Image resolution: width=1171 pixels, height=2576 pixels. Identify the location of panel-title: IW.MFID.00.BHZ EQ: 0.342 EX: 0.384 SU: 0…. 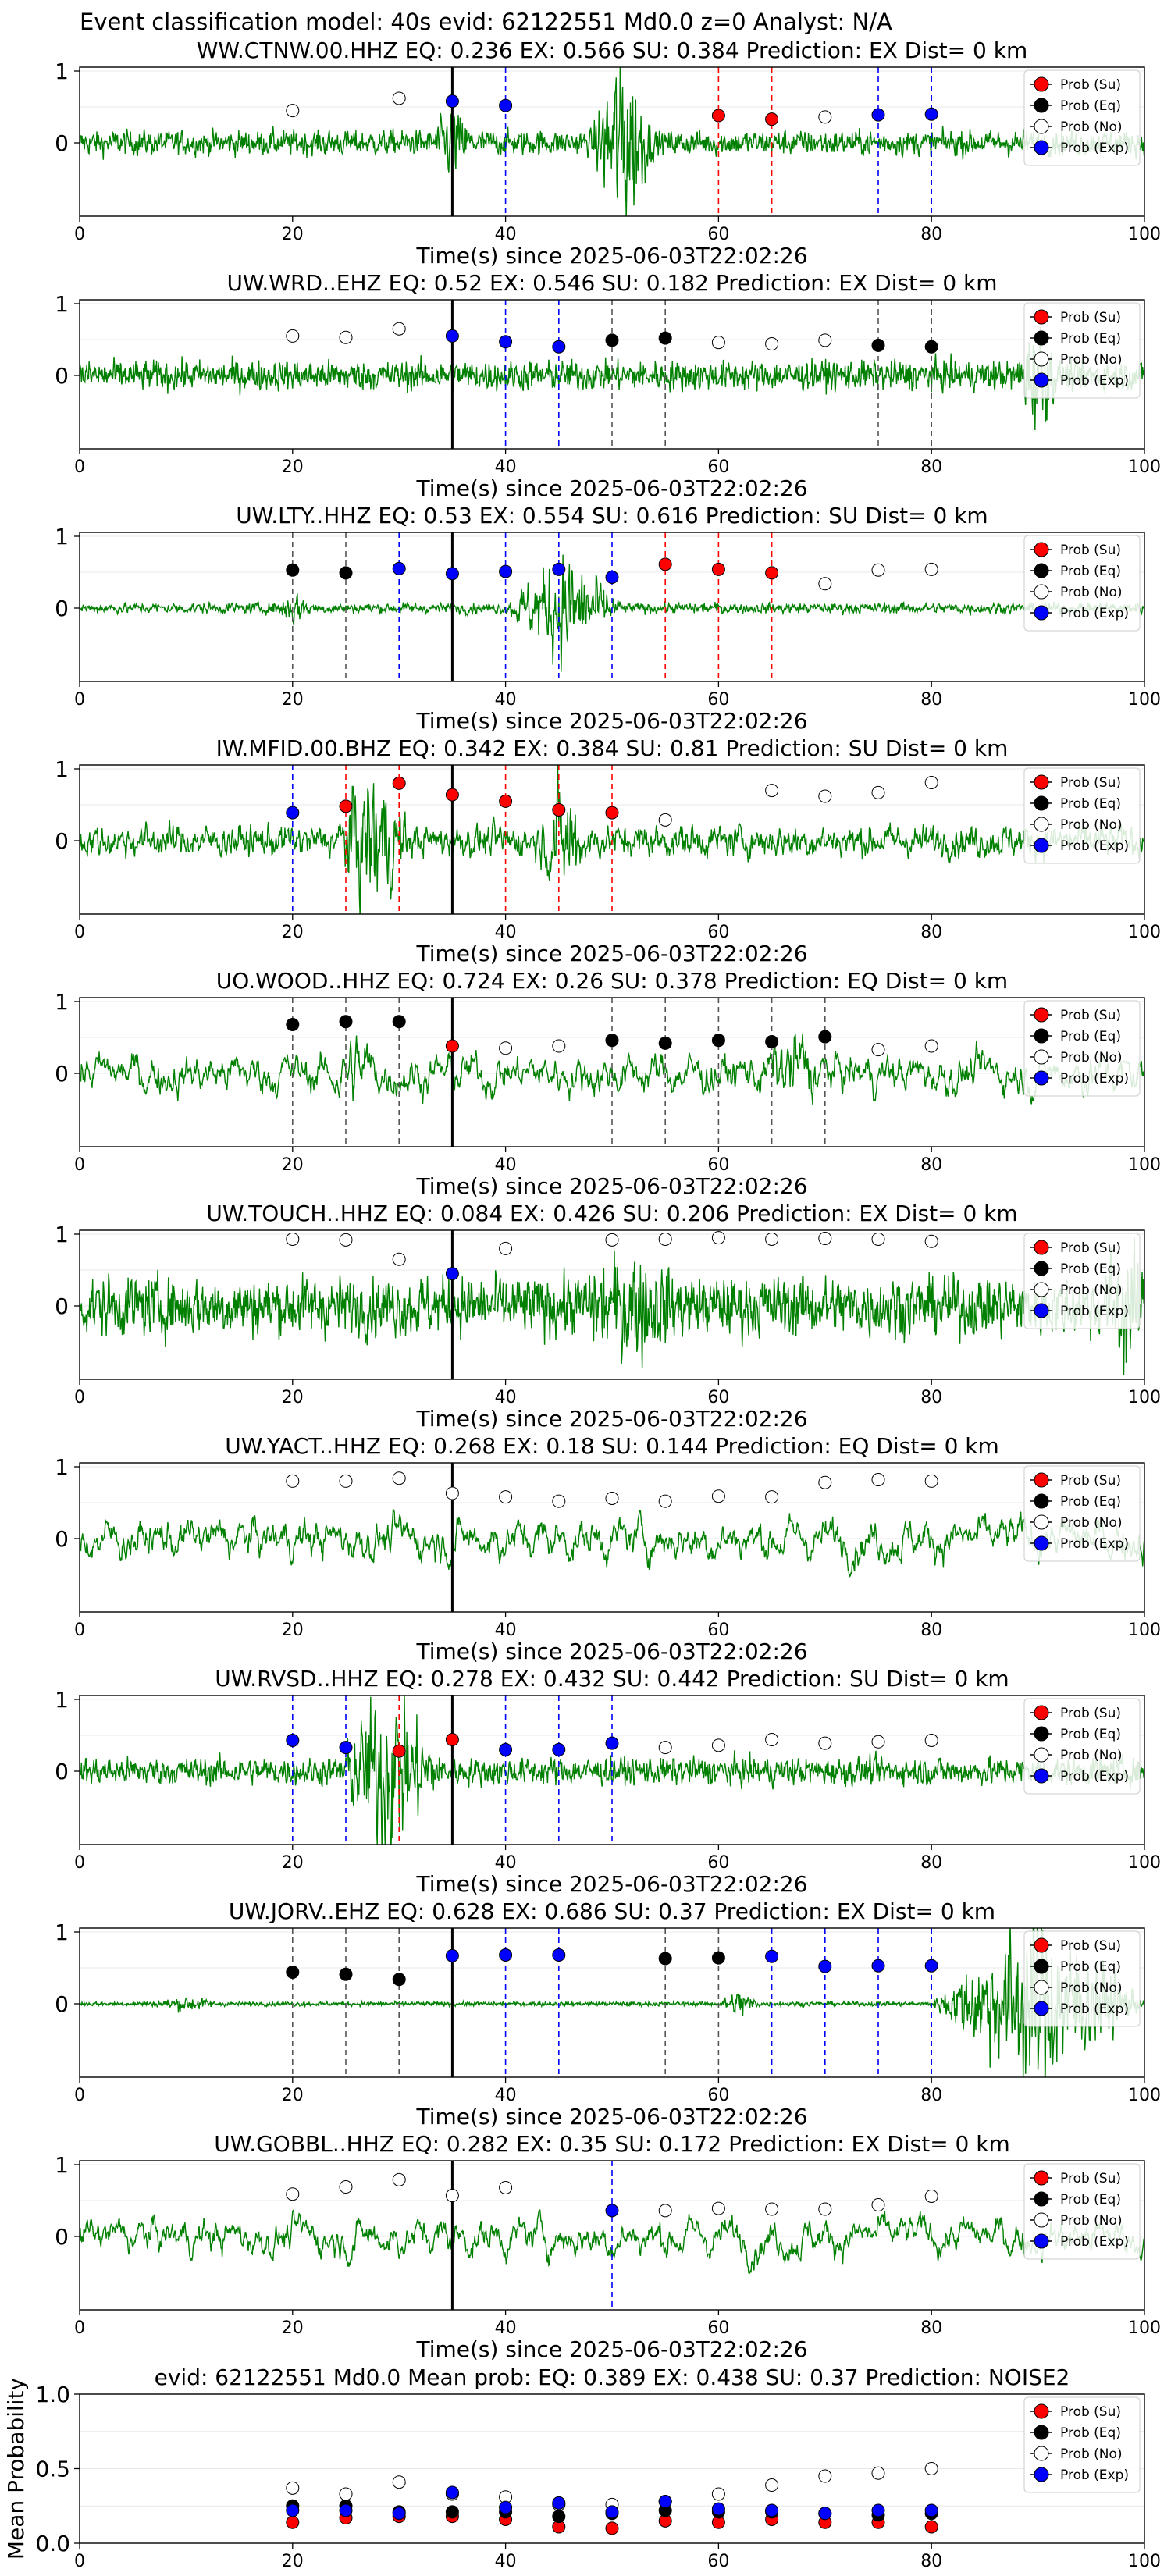
(612, 748).